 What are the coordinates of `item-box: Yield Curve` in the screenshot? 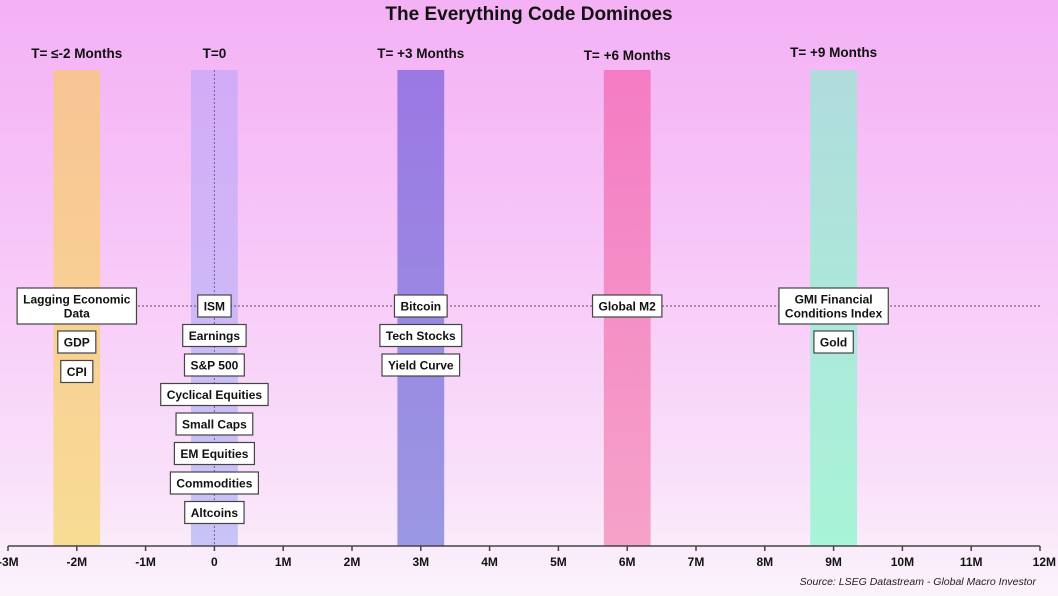 It's located at (421, 365).